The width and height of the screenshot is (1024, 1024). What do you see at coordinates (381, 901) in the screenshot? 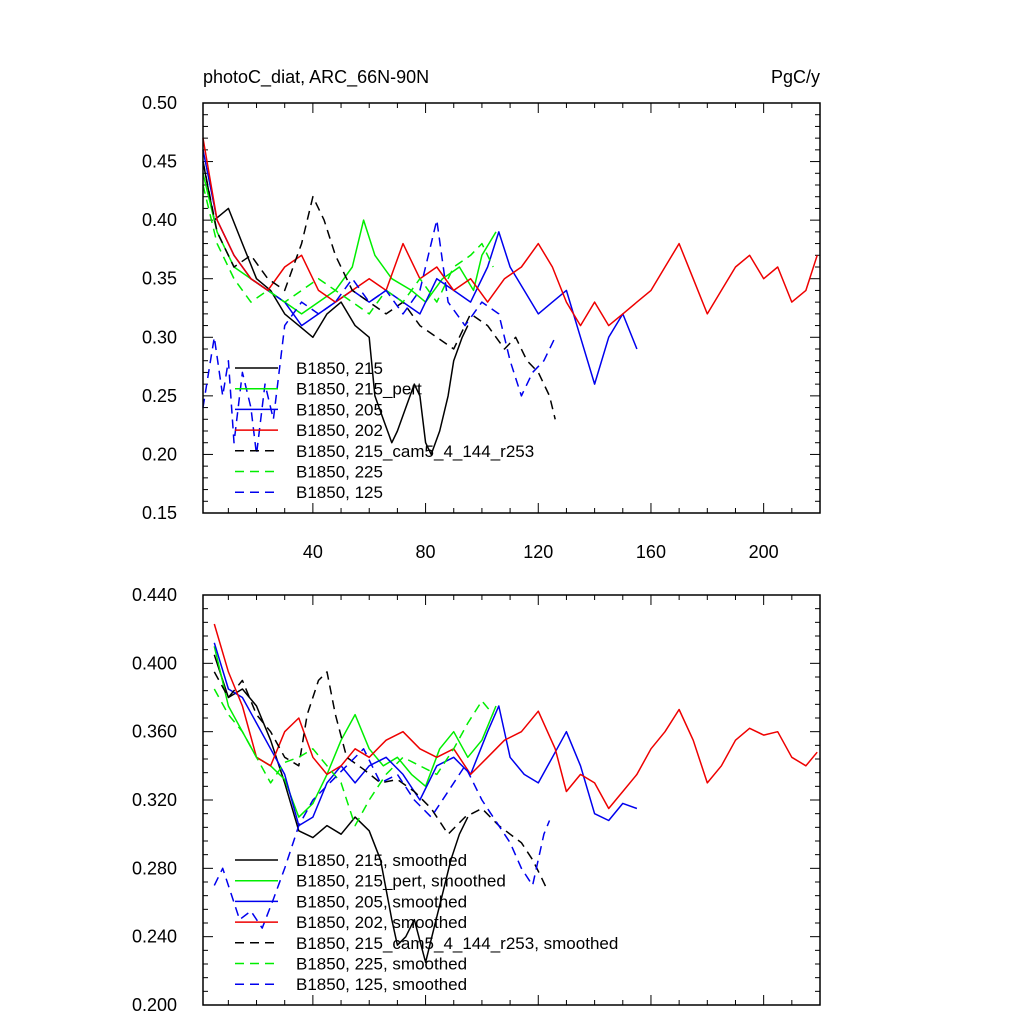
I see `legend-label: B1850, 205, smoothed` at bounding box center [381, 901].